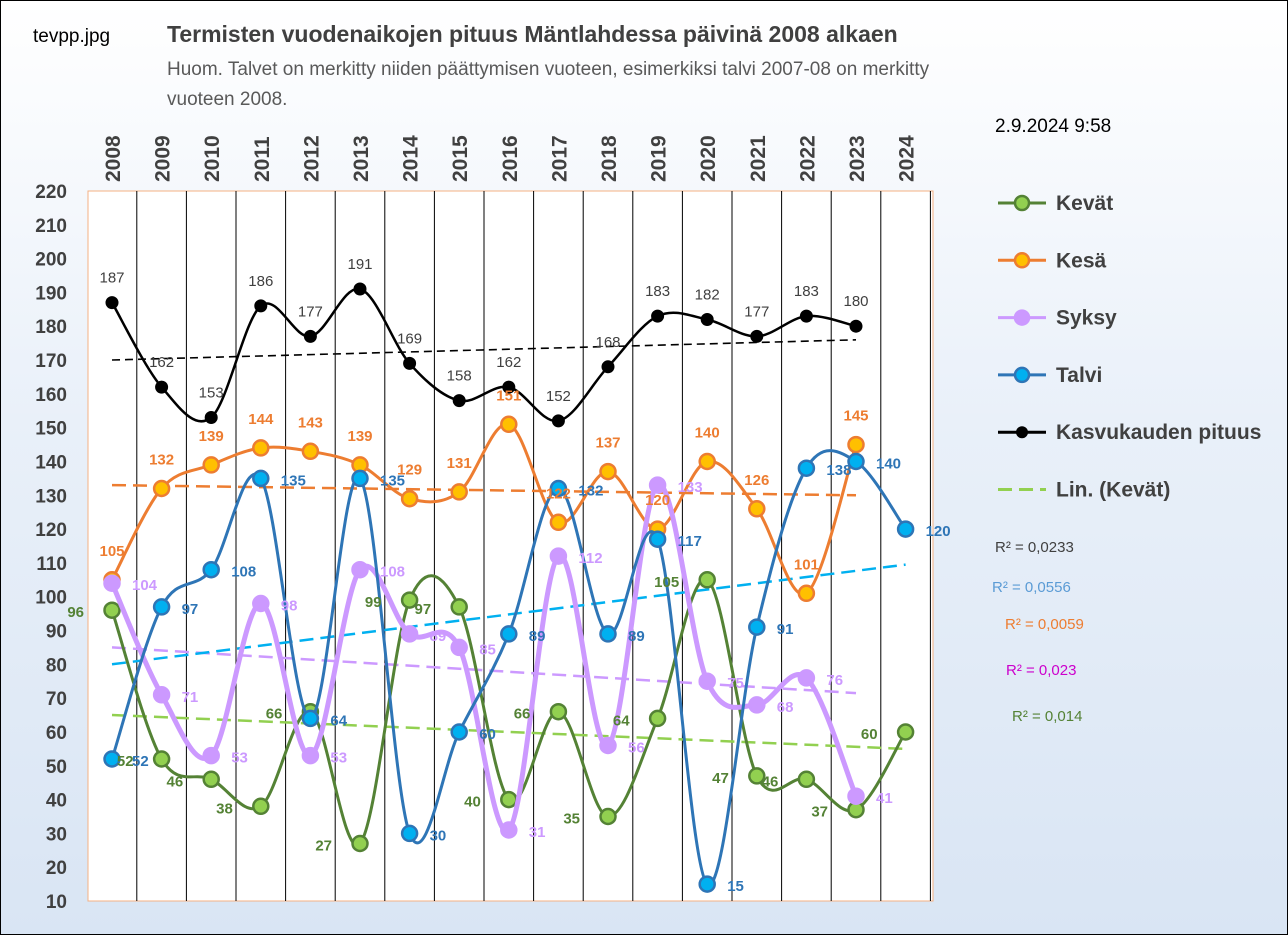  What do you see at coordinates (735, 886) in the screenshot?
I see `data-label: 15` at bounding box center [735, 886].